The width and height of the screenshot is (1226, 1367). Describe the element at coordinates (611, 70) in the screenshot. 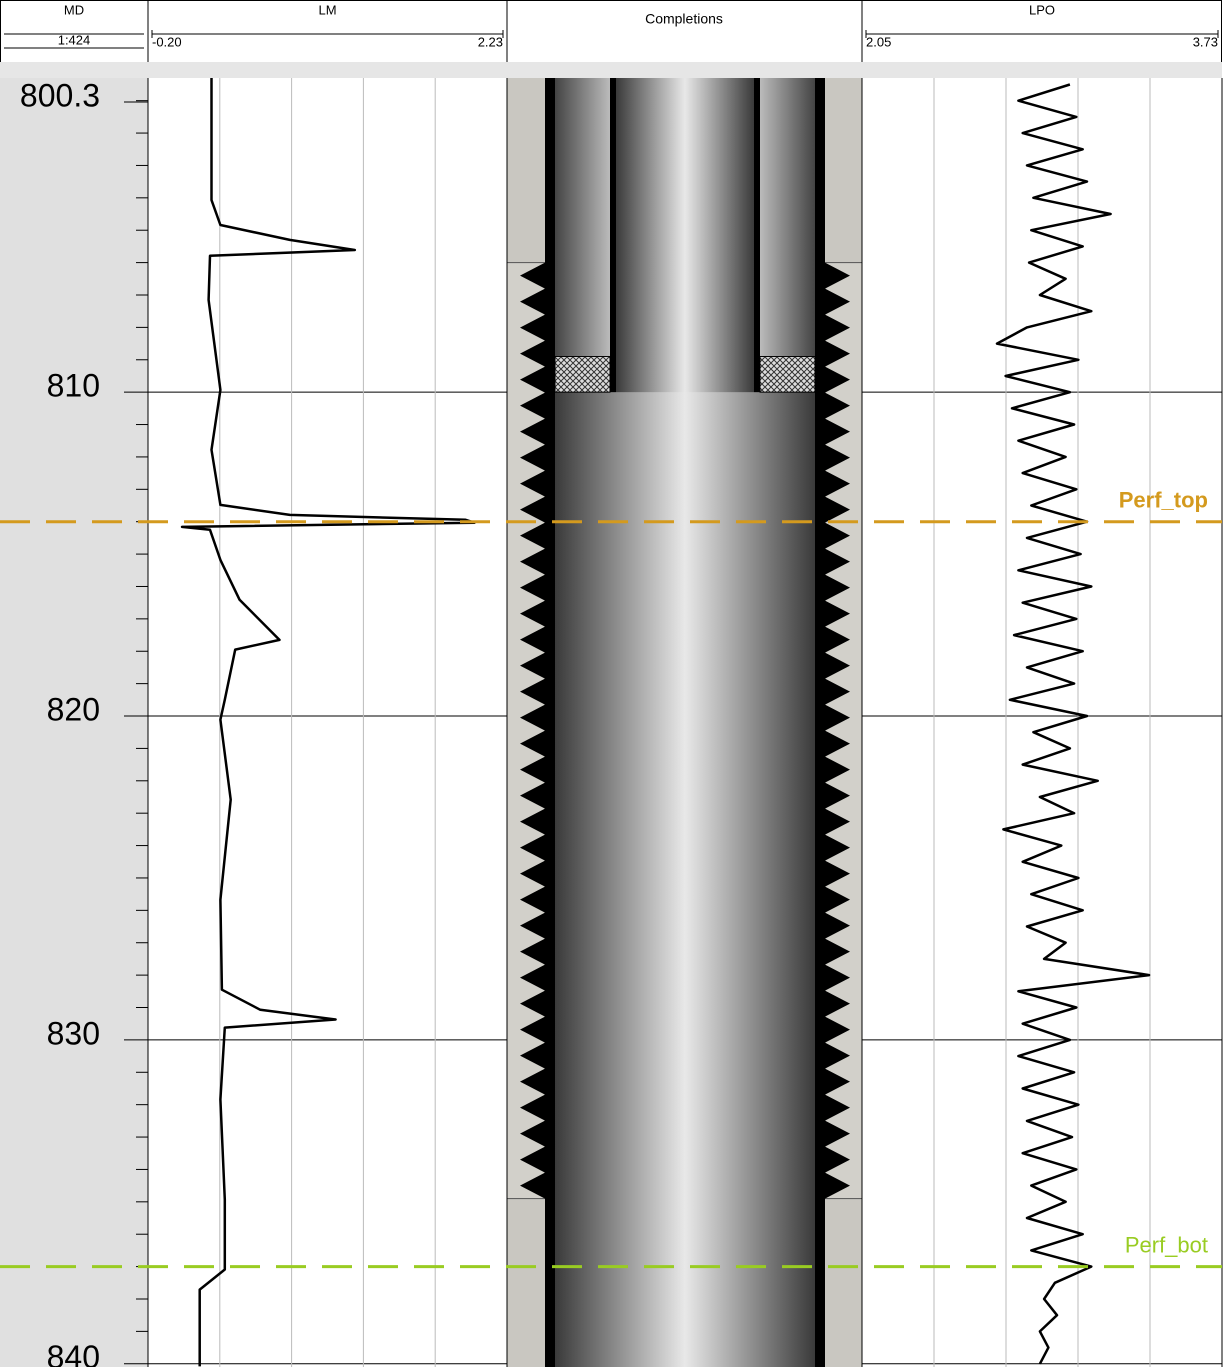

I see `header-gap` at that location.